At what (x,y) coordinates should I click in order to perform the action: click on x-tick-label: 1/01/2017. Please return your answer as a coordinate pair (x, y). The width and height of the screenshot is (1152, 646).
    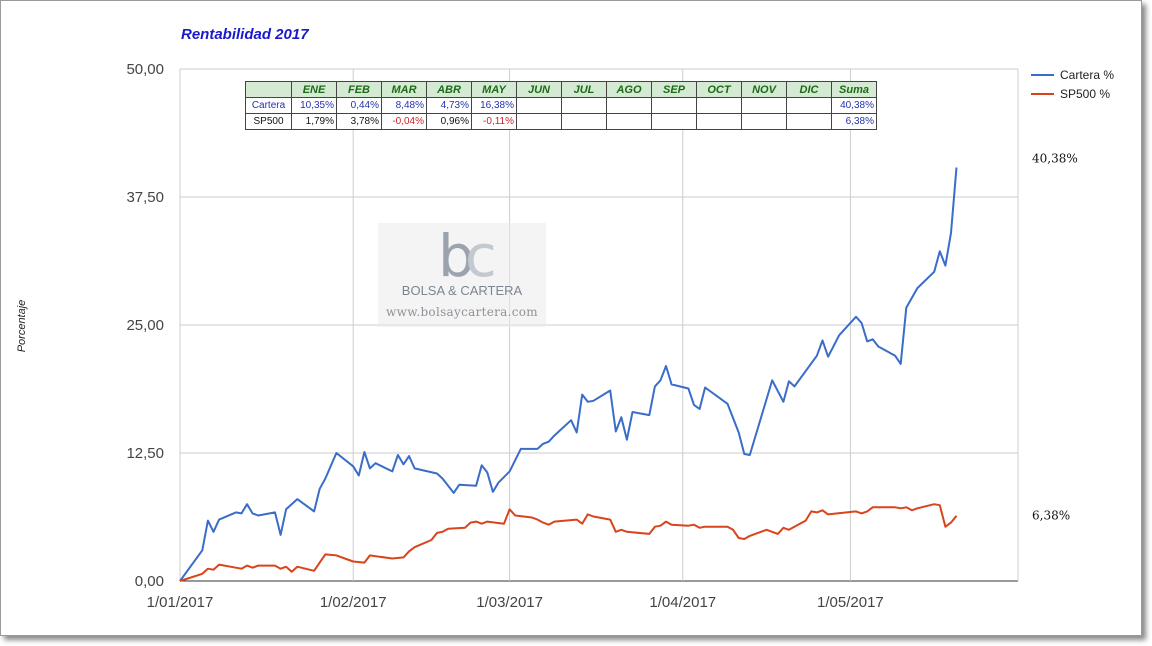
    Looking at the image, I should click on (180, 602).